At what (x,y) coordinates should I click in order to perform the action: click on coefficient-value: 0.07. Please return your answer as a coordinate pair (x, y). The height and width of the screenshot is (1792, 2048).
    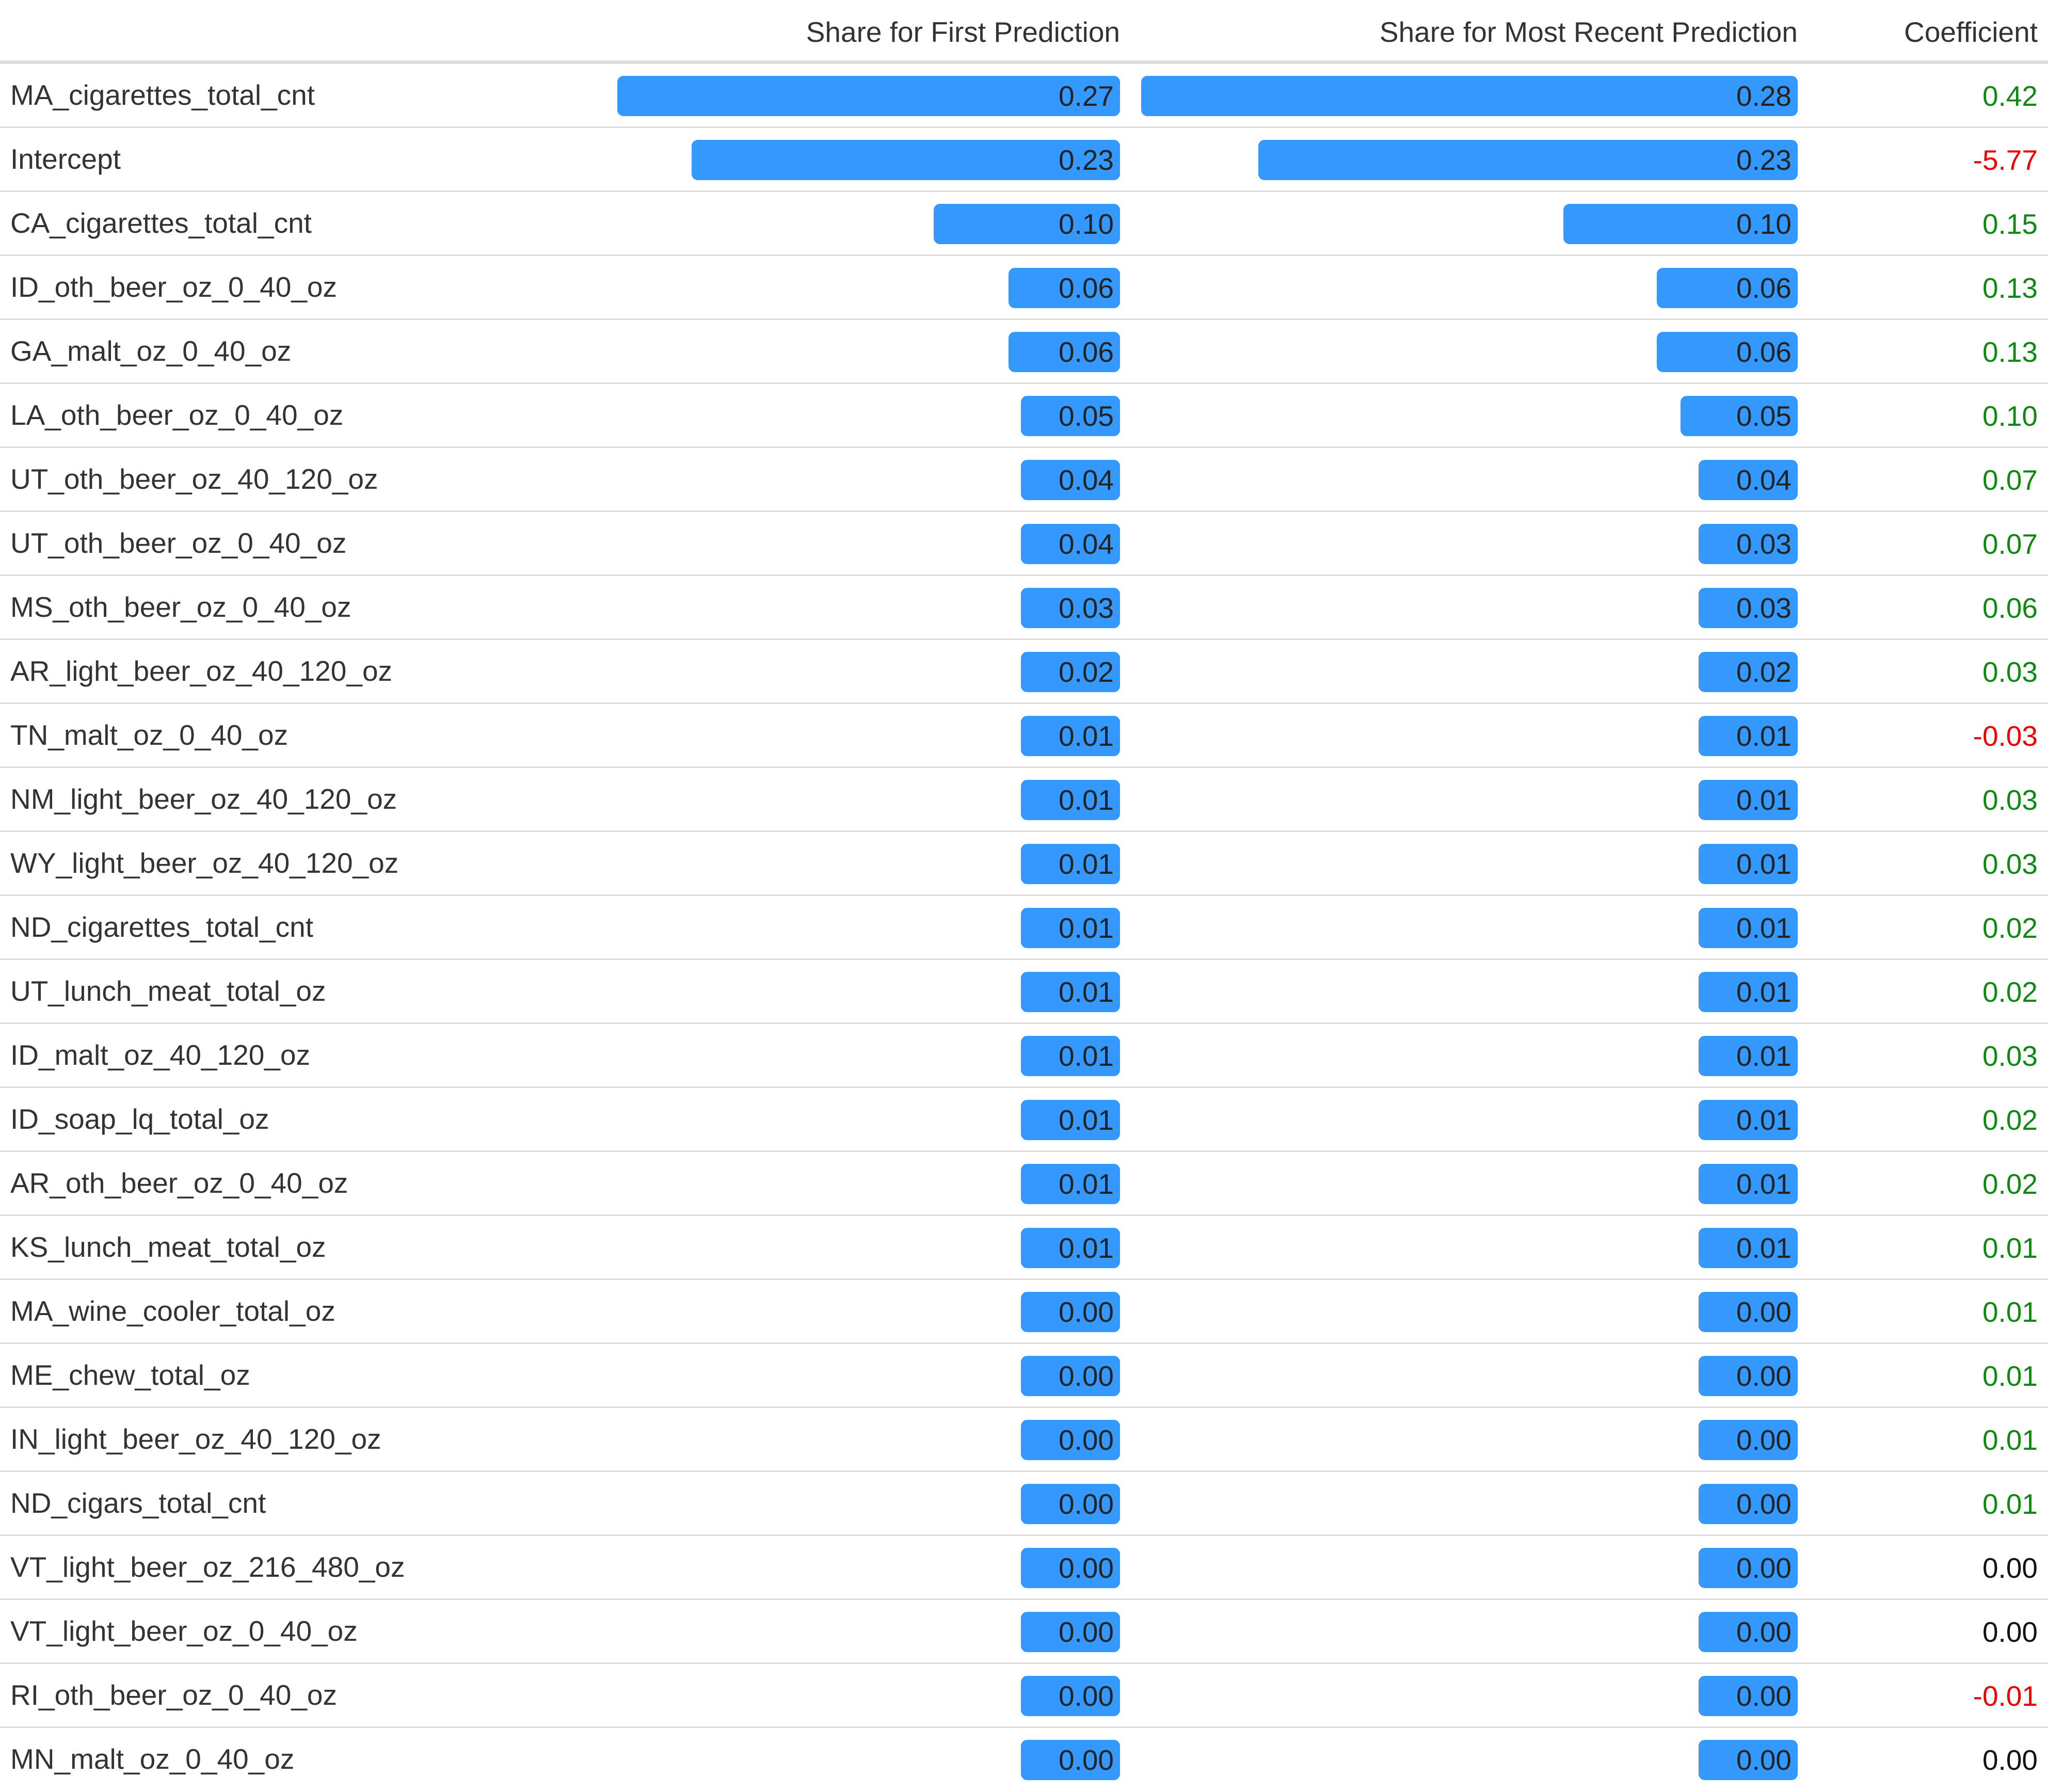
    Looking at the image, I should click on (2010, 544).